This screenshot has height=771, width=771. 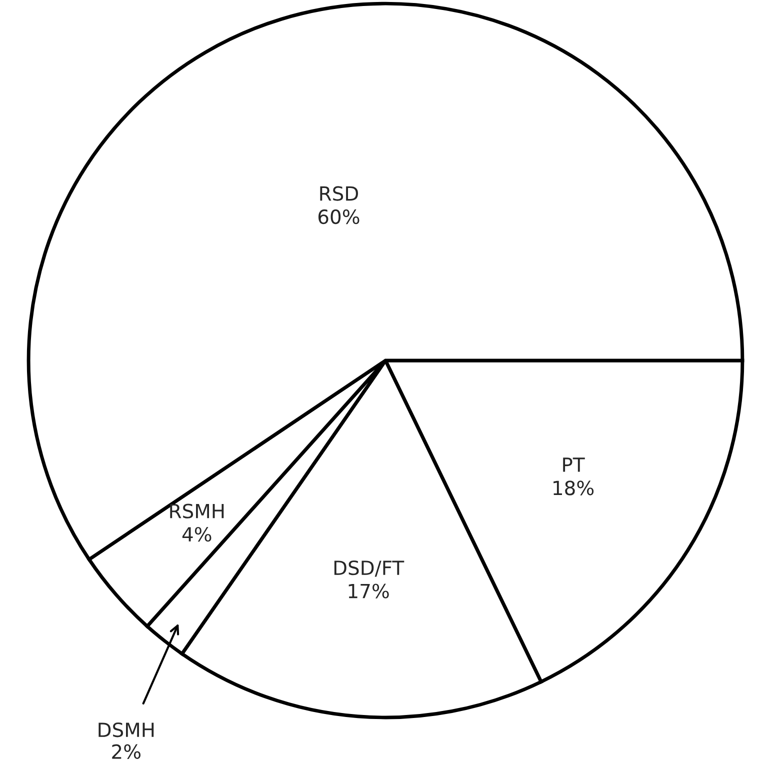 What do you see at coordinates (126, 730) in the screenshot?
I see `slice-label: DSMH` at bounding box center [126, 730].